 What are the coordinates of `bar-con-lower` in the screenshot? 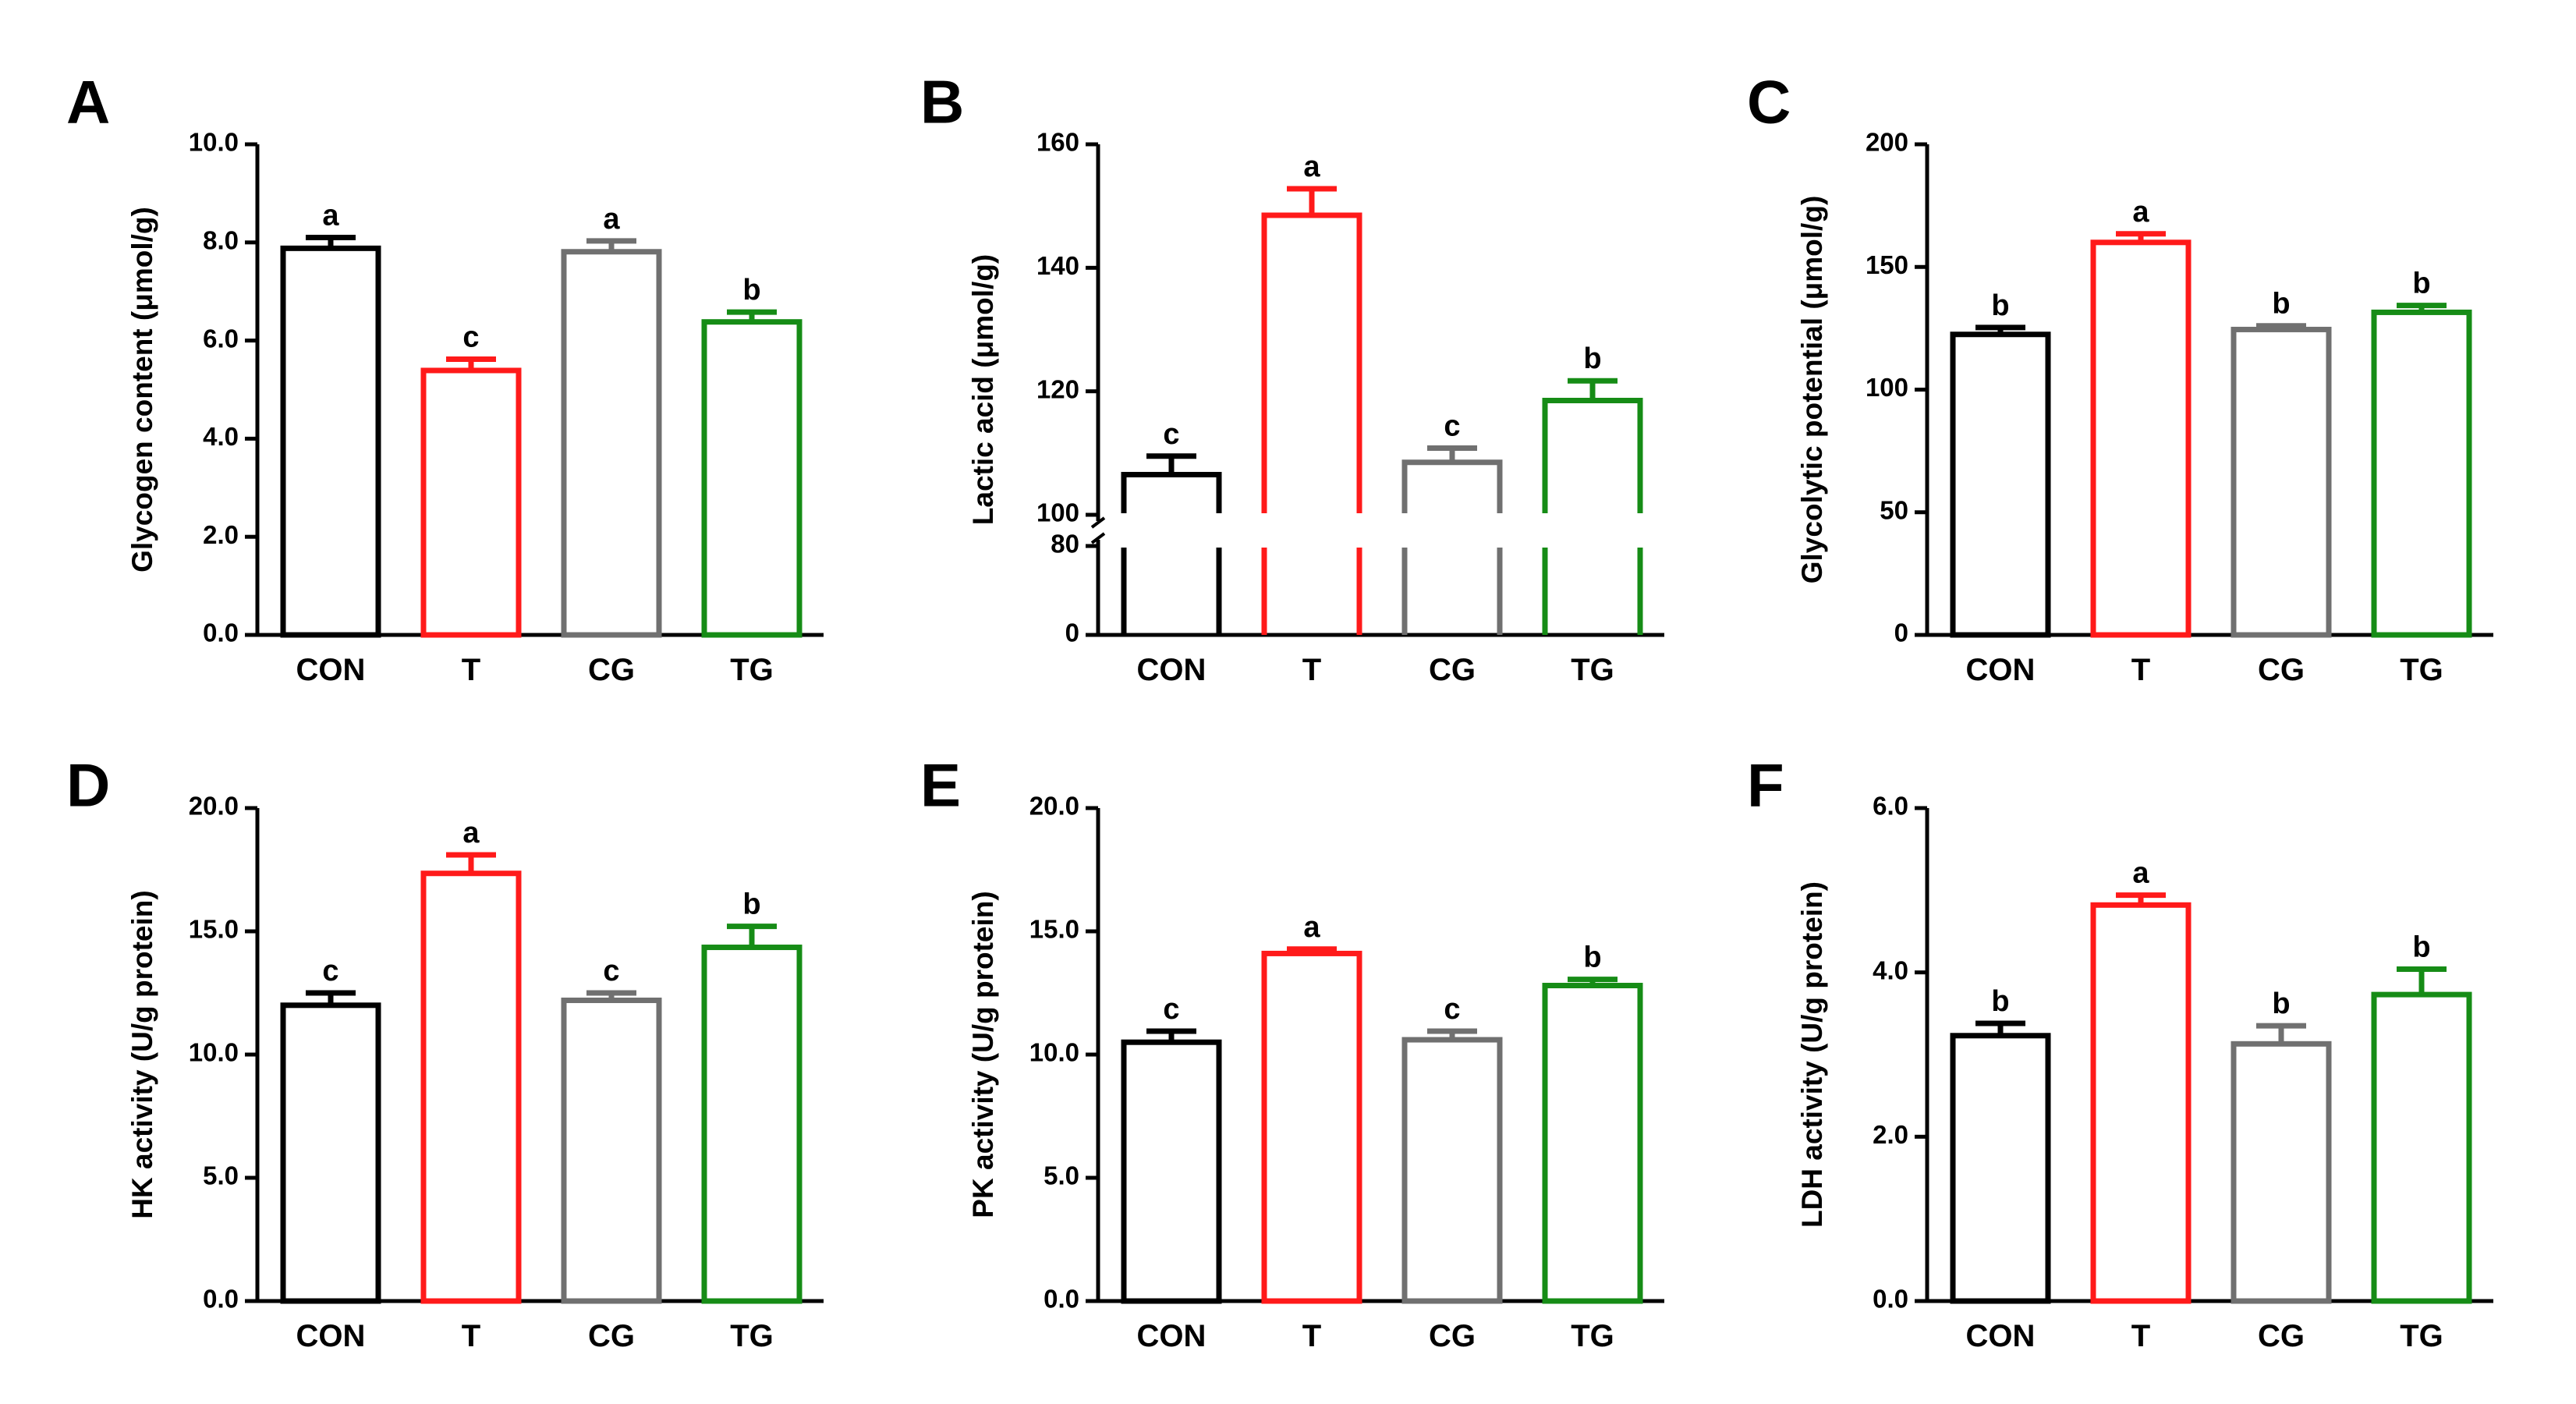 It's located at (1171, 591).